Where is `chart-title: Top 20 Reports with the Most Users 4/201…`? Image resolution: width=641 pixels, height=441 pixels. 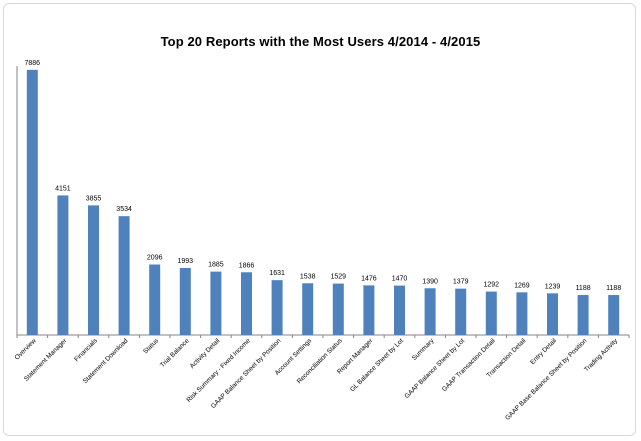 chart-title: Top 20 Reports with the Most Users 4/201… is located at coordinates (320, 41).